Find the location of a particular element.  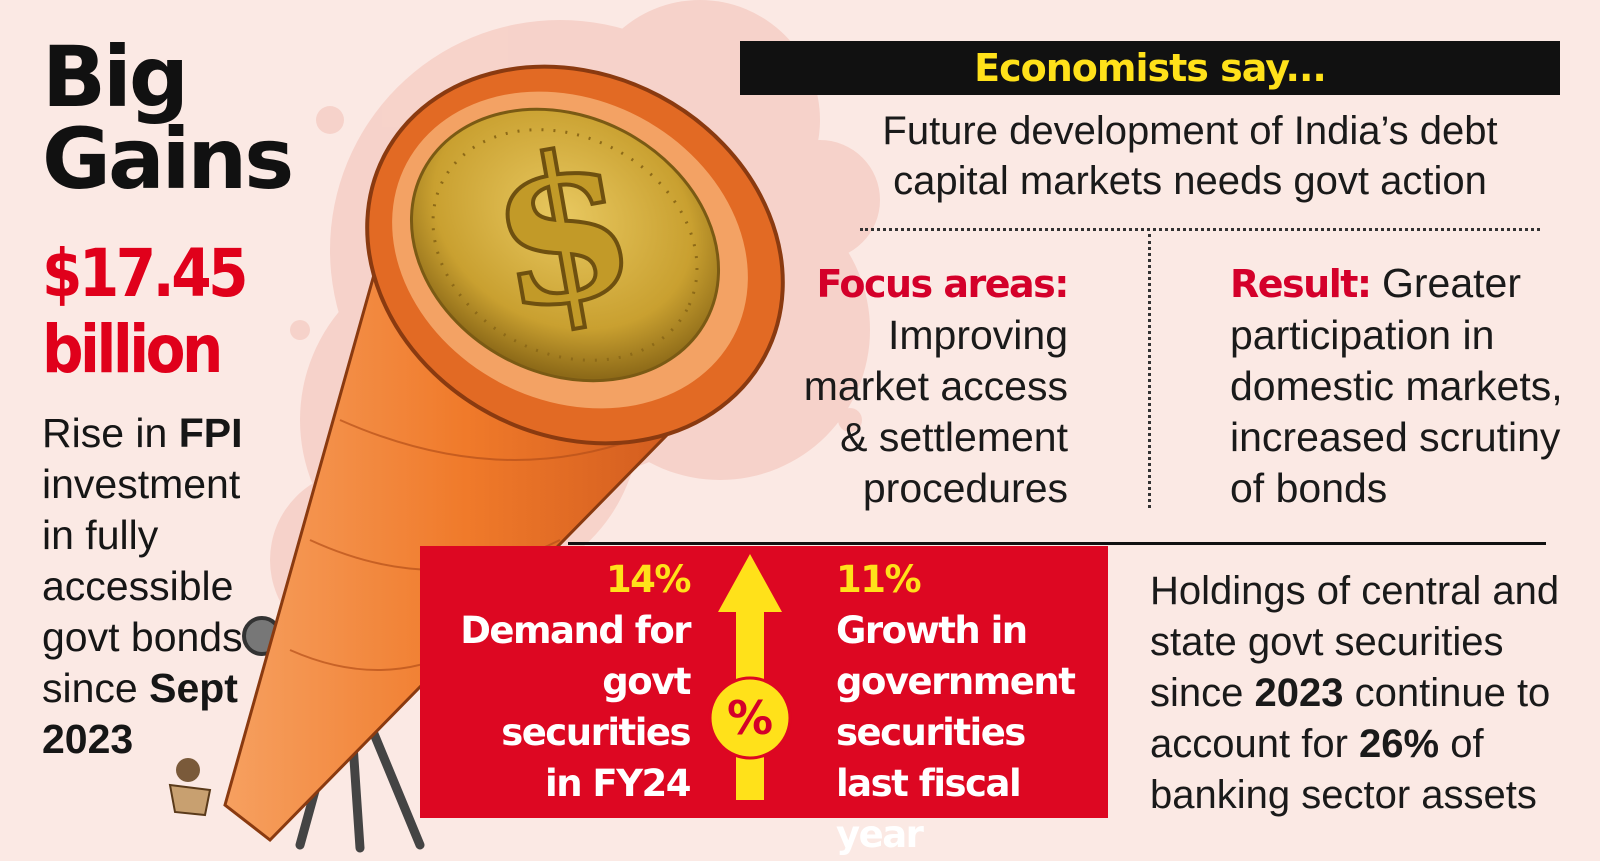

stat-demand-text: Demand for govt securities in FY24 is located at coordinates (575, 707).